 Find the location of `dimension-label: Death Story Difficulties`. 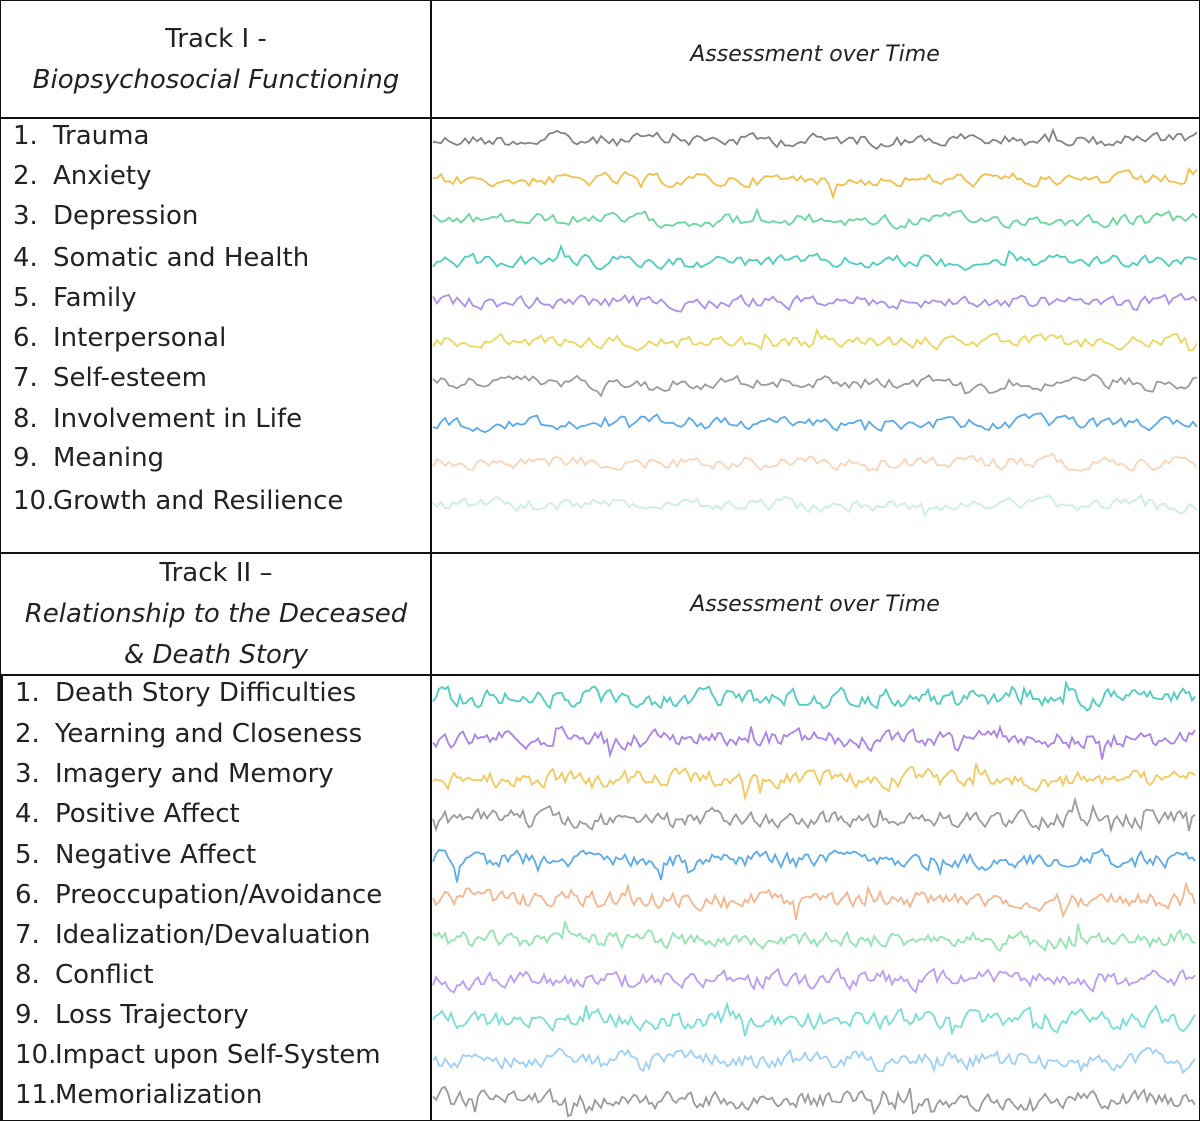

dimension-label: Death Story Difficulties is located at coordinates (206, 693).